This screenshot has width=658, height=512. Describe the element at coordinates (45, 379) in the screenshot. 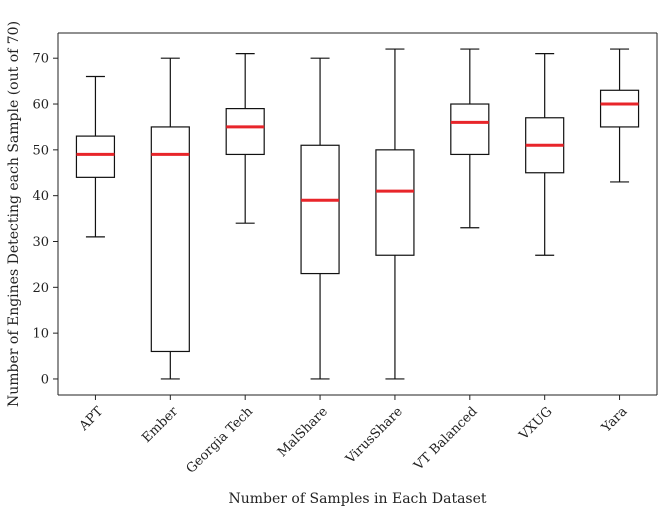

I see `y-tick-label: 0` at that location.